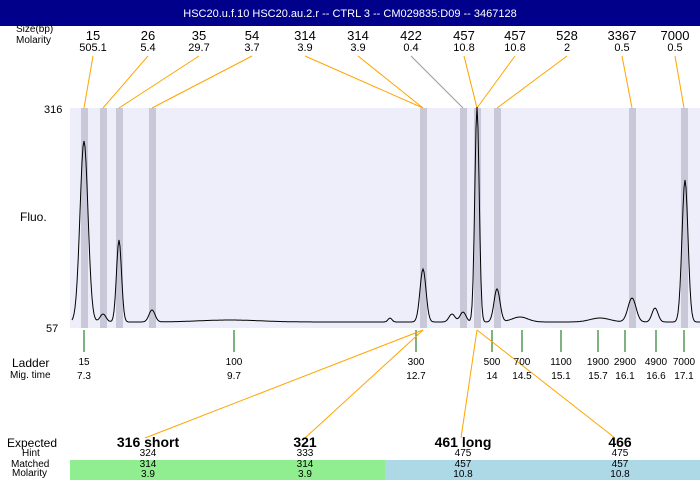  I want to click on molarity2-label: Molarity, so click(30, 473).